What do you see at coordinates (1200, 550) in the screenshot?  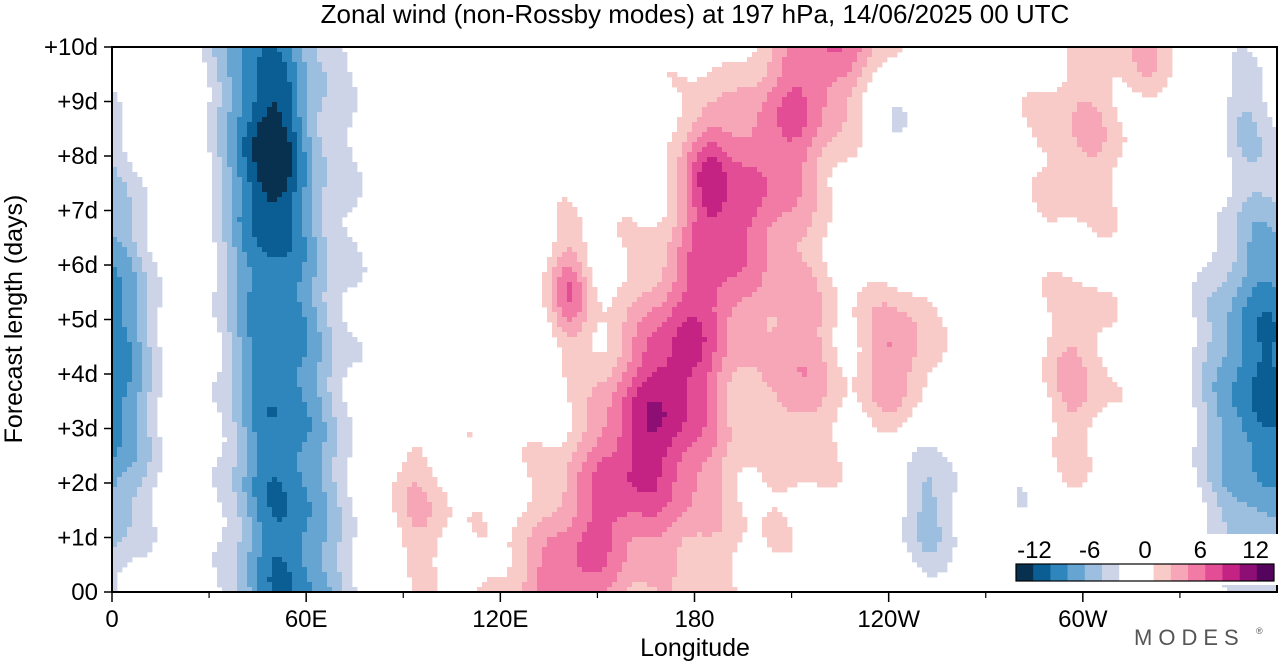 I see `colorbar-label: 6` at bounding box center [1200, 550].